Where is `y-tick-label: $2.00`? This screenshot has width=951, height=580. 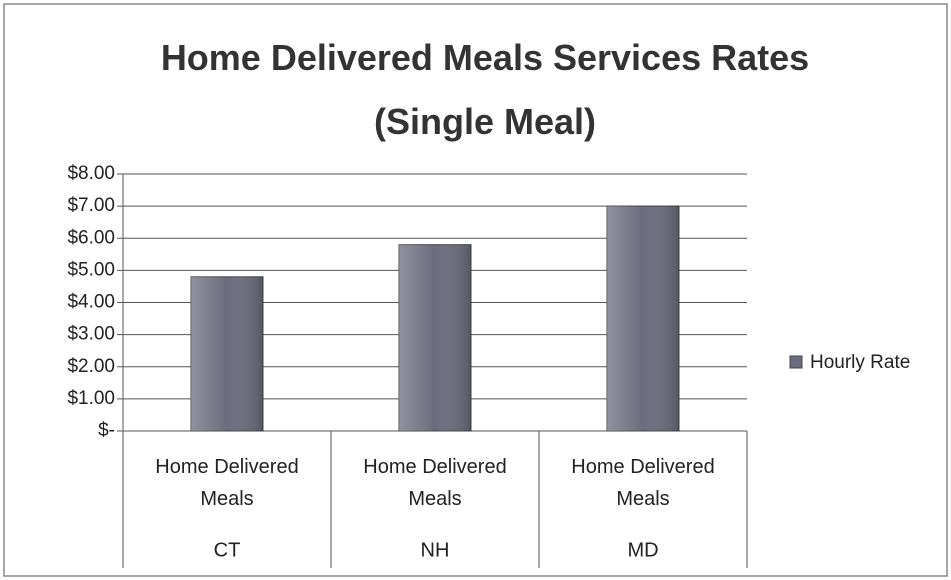
y-tick-label: $2.00 is located at coordinates (91, 366).